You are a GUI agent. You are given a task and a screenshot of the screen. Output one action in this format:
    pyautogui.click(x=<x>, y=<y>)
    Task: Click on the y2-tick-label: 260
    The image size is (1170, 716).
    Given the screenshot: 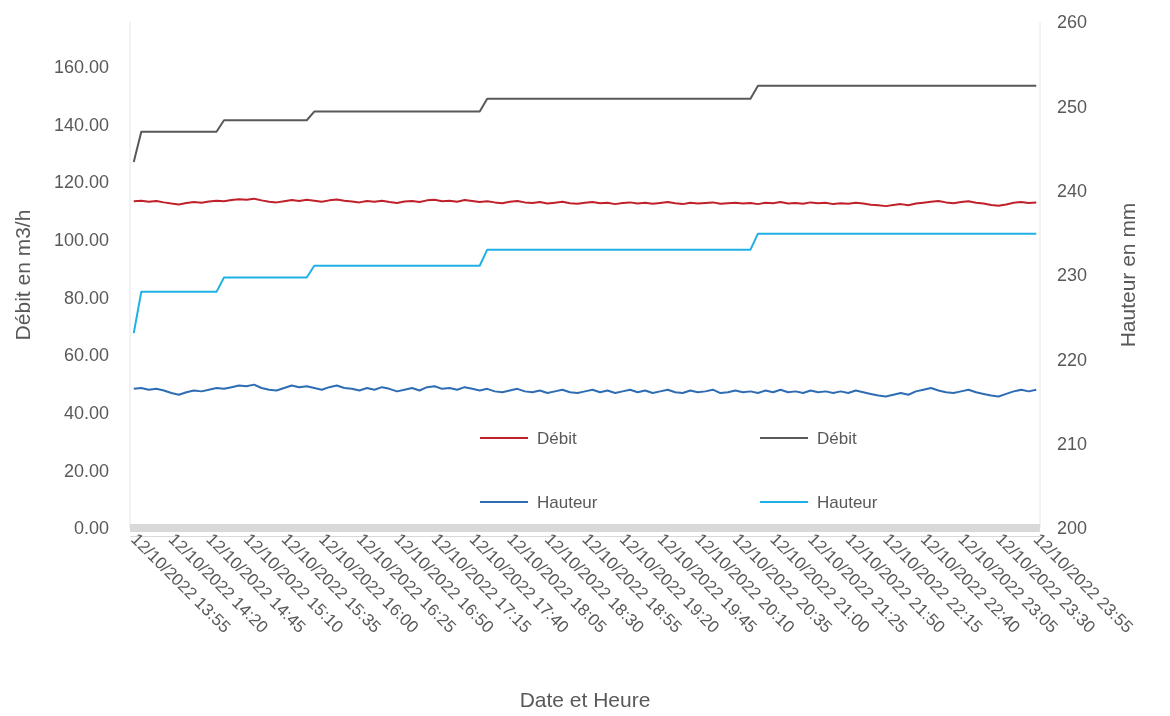 What is the action you would take?
    pyautogui.click(x=1072, y=22)
    